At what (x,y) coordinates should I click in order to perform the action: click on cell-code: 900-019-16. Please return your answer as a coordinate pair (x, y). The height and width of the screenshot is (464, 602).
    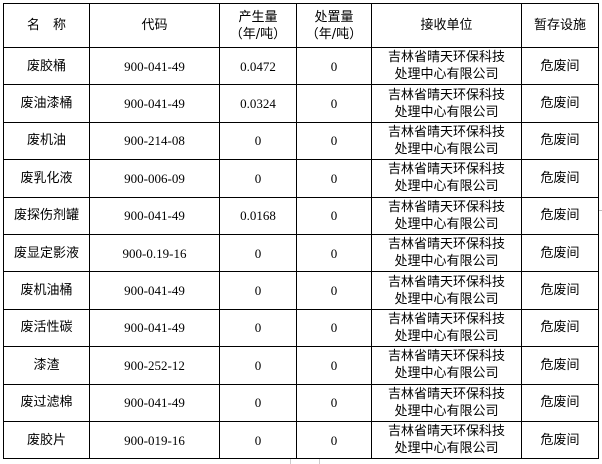
    Looking at the image, I should click on (154, 440).